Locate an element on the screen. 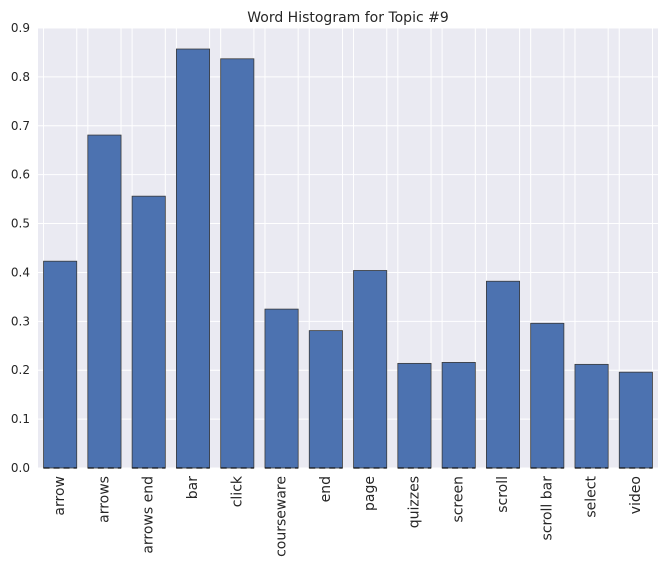  y-tick-label: 0.6 is located at coordinates (20, 175).